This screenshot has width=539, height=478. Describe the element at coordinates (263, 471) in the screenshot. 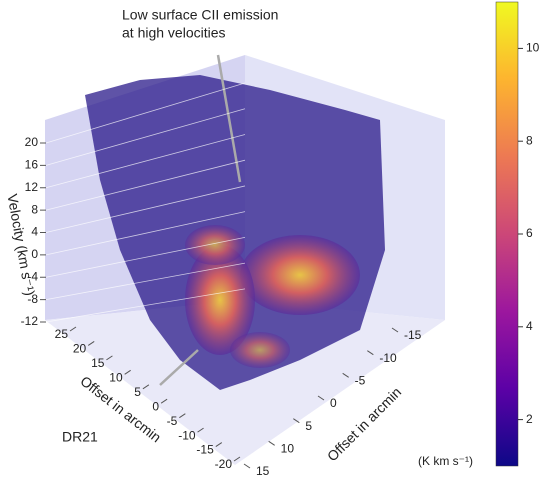

I see `z-tick-label: 15` at that location.